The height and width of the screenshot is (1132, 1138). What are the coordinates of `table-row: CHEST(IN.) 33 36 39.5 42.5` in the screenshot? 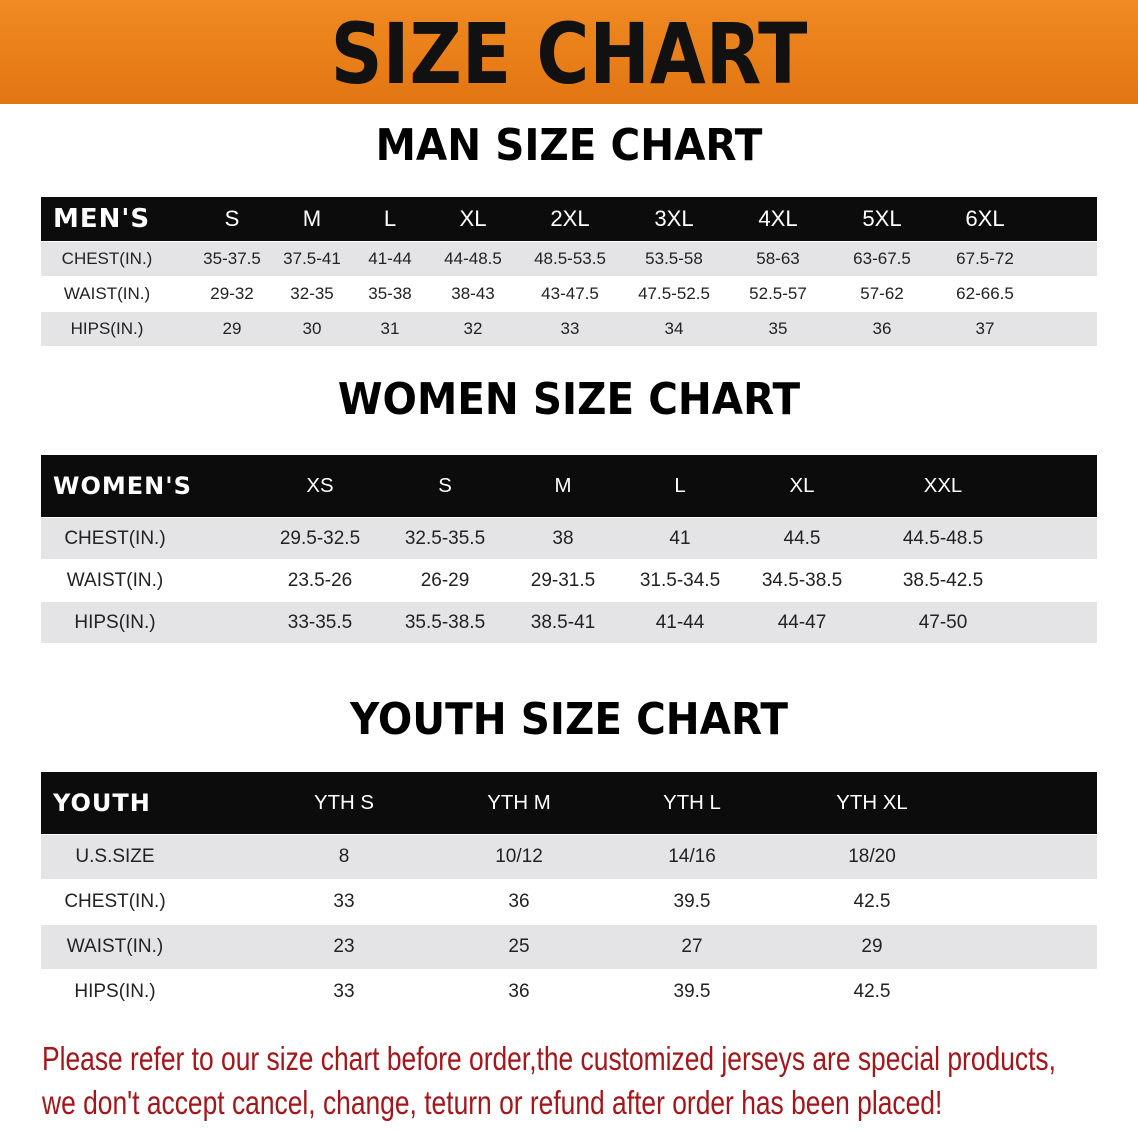 It's located at (569, 902).